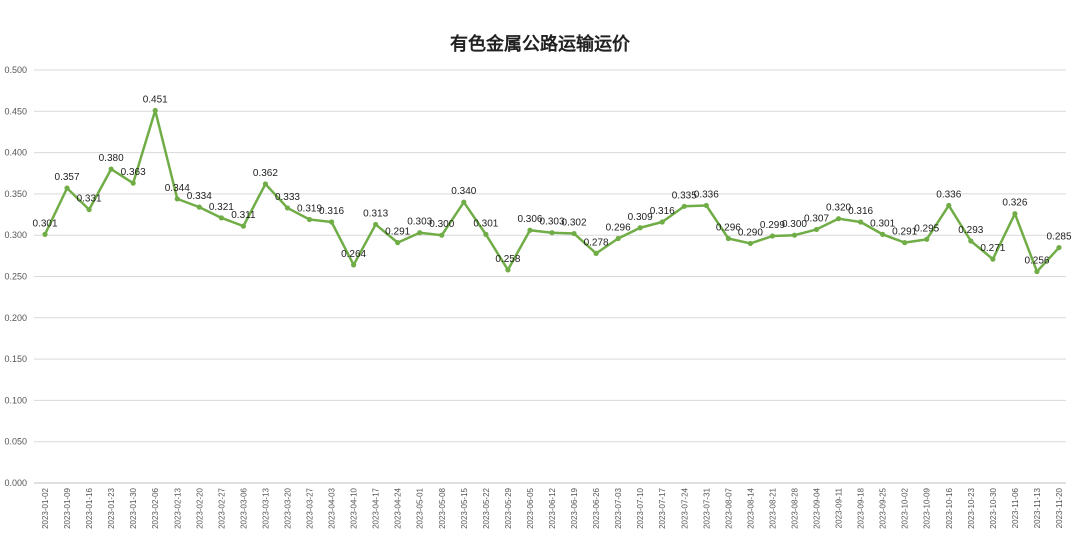 This screenshot has width=1080, height=559. Describe the element at coordinates (111, 158) in the screenshot. I see `data-label: 0.380` at that location.